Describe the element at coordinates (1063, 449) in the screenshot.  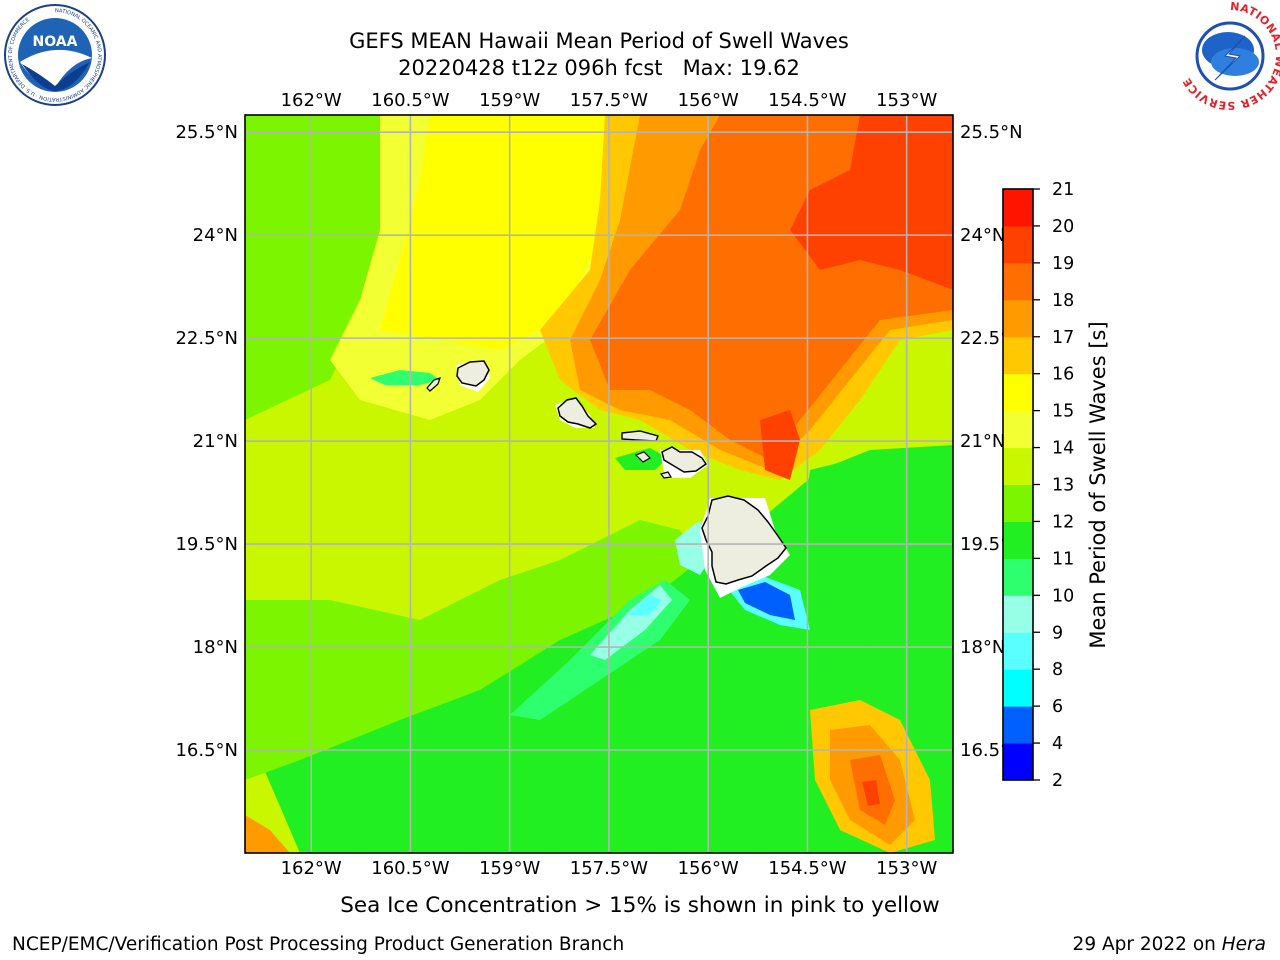
I see `colorbar-tick-label: 14` at that location.